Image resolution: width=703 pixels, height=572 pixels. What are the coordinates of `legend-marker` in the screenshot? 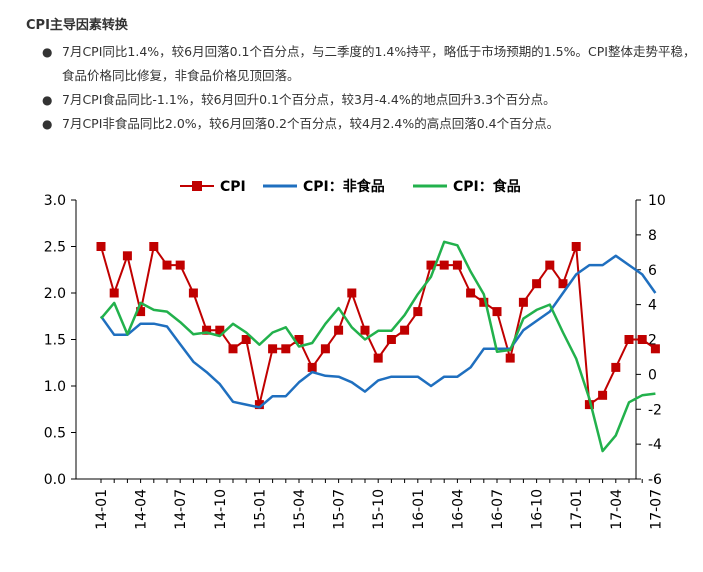 It's located at (197, 186).